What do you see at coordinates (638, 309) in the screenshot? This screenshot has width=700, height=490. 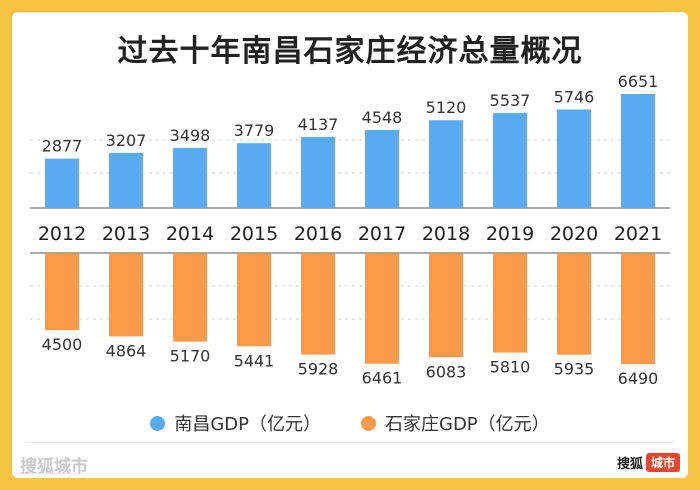 I see `bar-shijiazhuang-2021` at bounding box center [638, 309].